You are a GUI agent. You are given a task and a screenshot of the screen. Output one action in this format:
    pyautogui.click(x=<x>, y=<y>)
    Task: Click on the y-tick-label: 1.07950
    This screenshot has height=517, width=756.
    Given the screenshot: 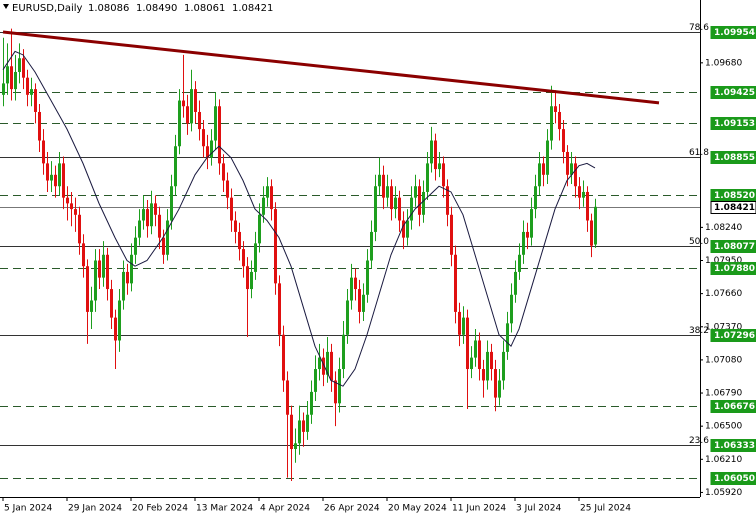 What is the action you would take?
    pyautogui.click(x=723, y=261)
    